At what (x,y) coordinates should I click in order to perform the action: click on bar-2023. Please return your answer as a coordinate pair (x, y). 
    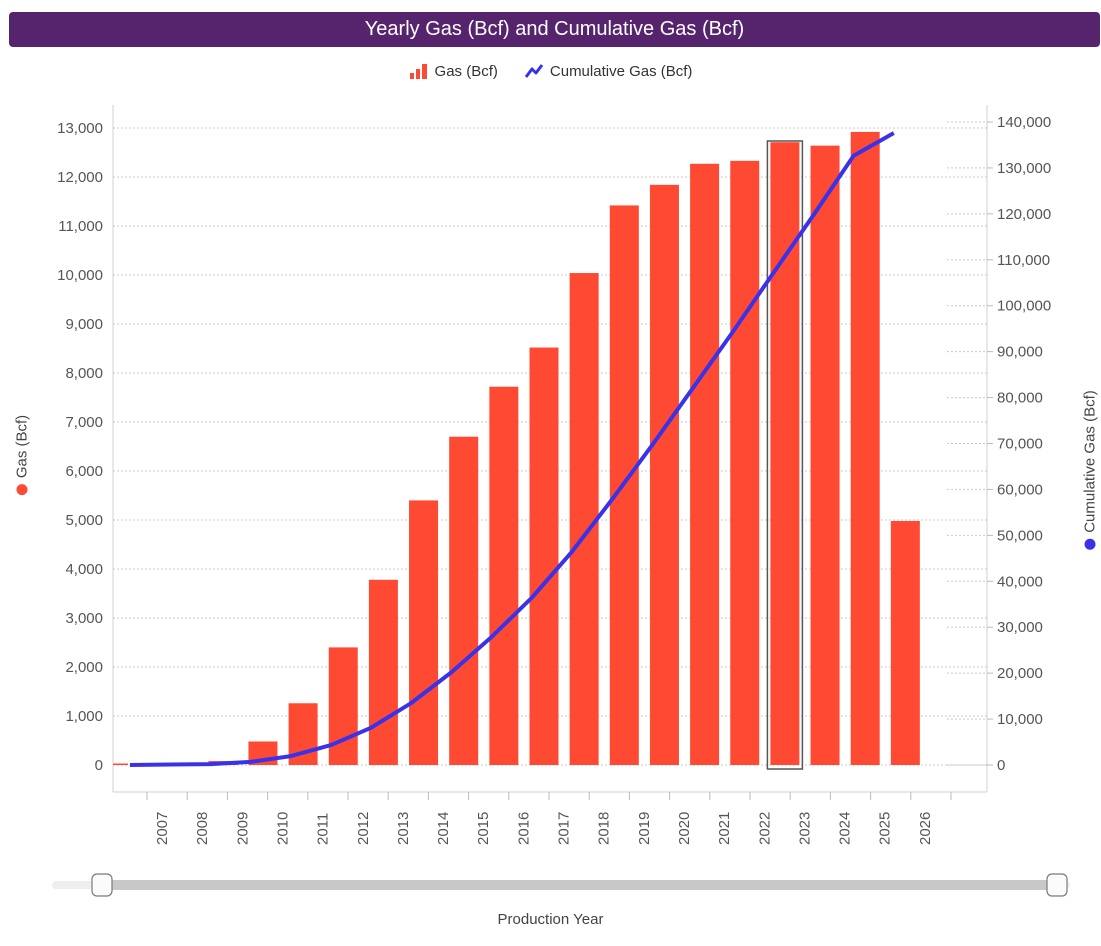
    Looking at the image, I should click on (785, 453).